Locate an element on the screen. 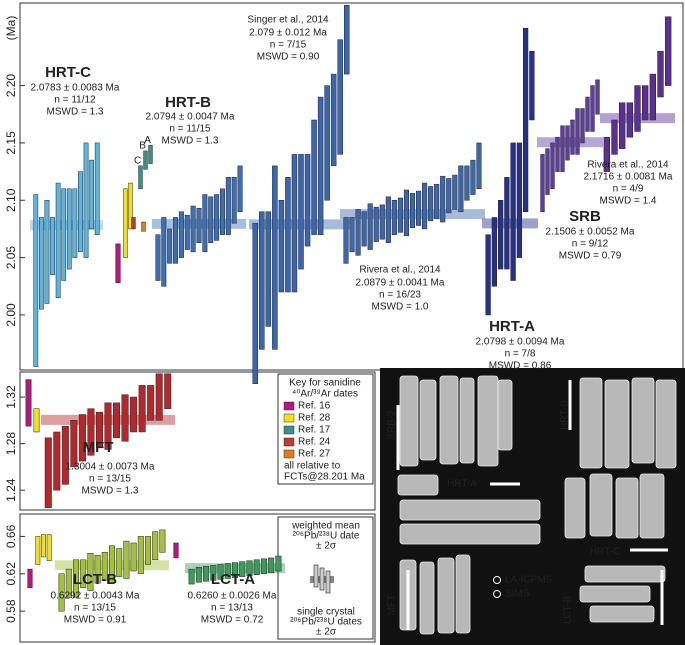  annotation: 2.0879 ± 0.0041 Ma is located at coordinates (400, 283).